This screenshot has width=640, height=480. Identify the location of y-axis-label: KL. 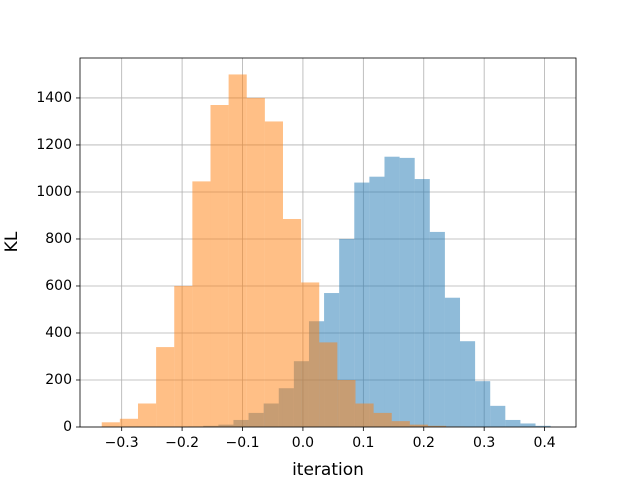
(12, 241).